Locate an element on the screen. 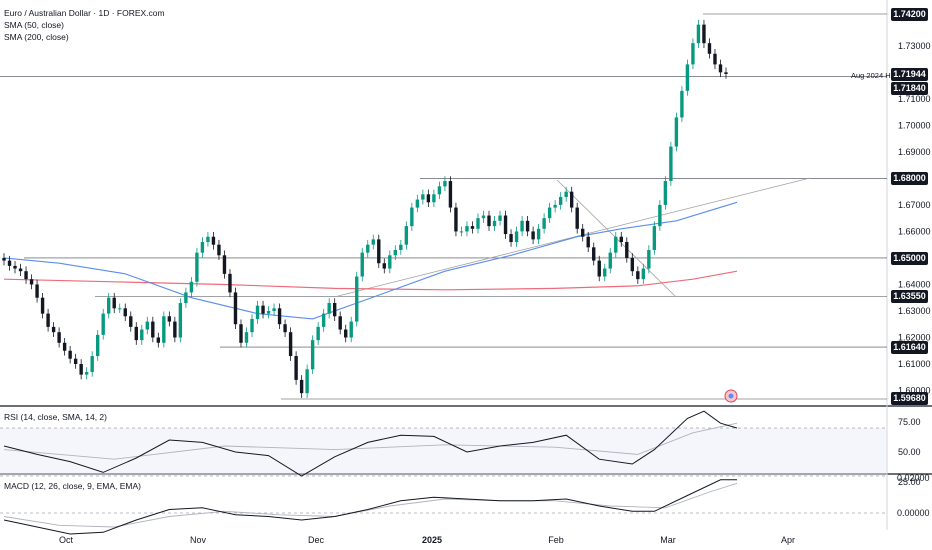 This screenshot has height=550, width=932. macd-line is located at coordinates (370, 507).